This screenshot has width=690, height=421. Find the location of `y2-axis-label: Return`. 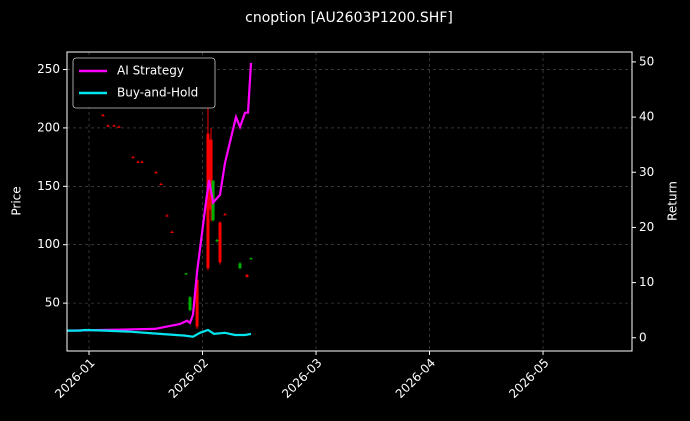

y2-axis-label: Return is located at coordinates (673, 201).